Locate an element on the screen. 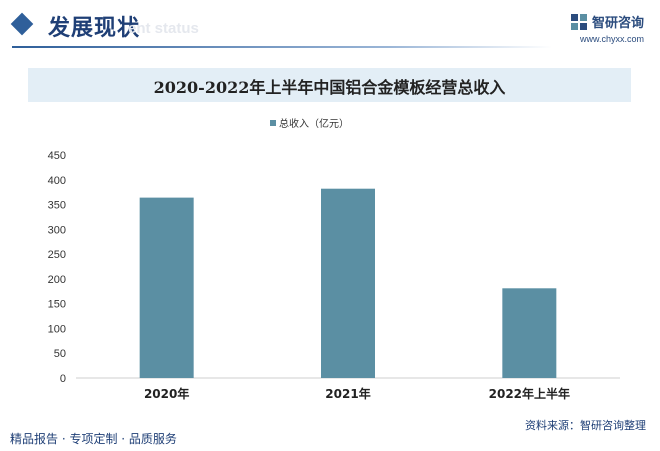 The height and width of the screenshot is (451, 660). x-tick-label: 2021年 is located at coordinates (347, 393).